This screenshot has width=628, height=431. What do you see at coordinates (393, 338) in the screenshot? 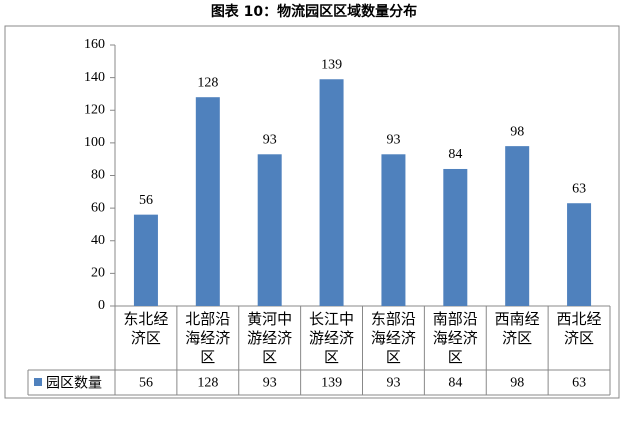
I see `x-tick-label: 东部沿海经济区` at bounding box center [393, 338].